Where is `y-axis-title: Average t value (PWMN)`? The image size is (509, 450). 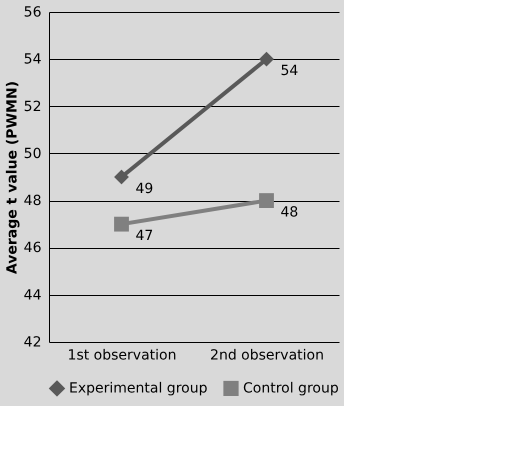 y-axis-title: Average t value (PWMN) is located at coordinates (12, 177).